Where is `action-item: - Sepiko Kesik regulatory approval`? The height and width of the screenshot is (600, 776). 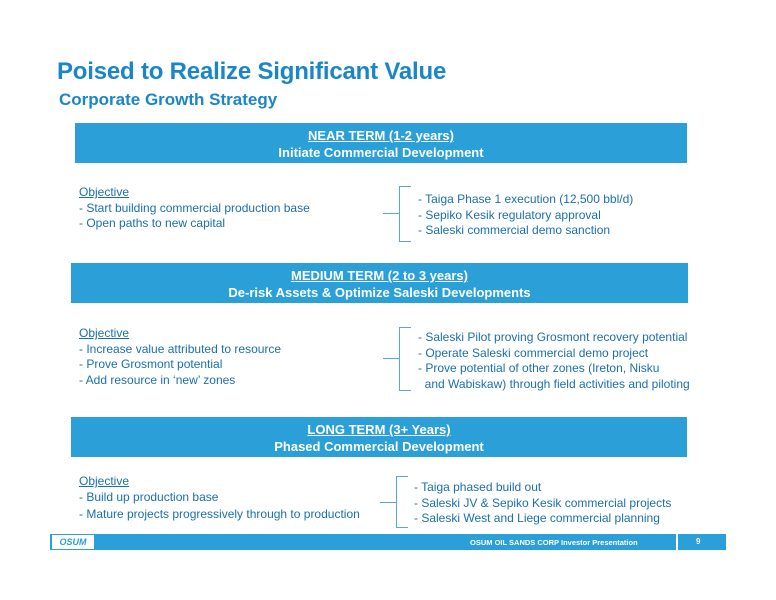
action-item: - Sepiko Kesik regulatory approval is located at coordinates (509, 214).